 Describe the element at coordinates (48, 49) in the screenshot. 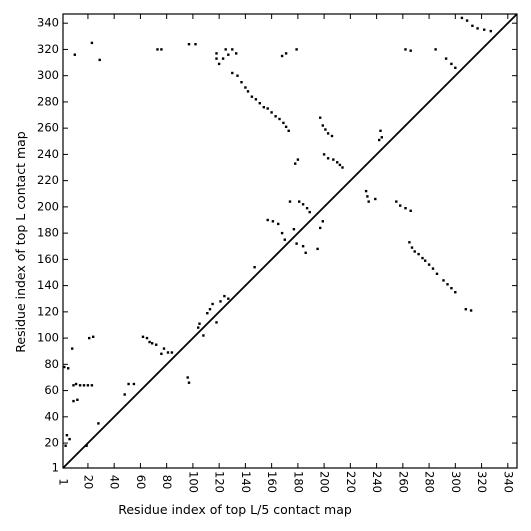

I see `y-tick-label-16: 320` at that location.